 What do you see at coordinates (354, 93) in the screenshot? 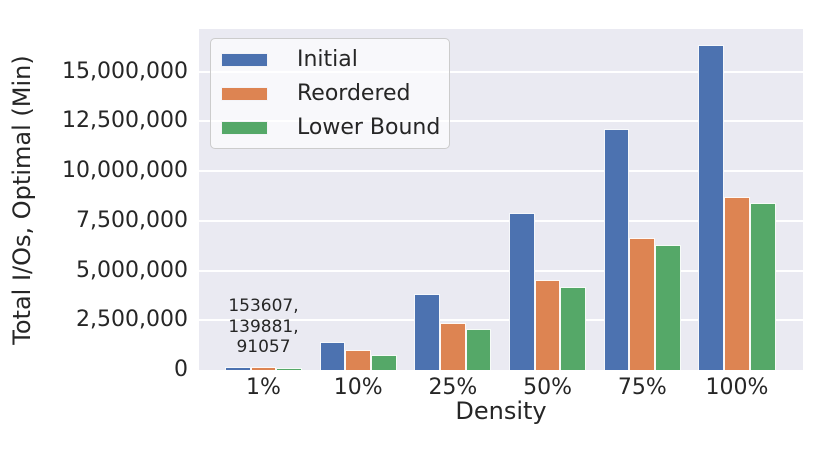
I see `legend-label-reordered: Reordered` at bounding box center [354, 93].